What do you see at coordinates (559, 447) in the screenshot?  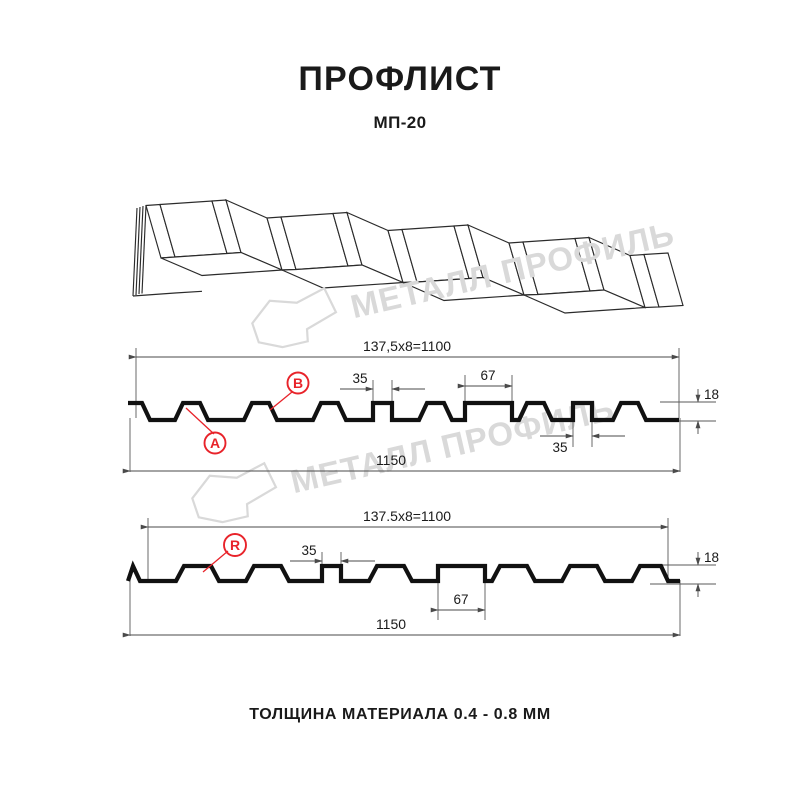 I see `dim-rib-bottom-label: 35` at bounding box center [559, 447].